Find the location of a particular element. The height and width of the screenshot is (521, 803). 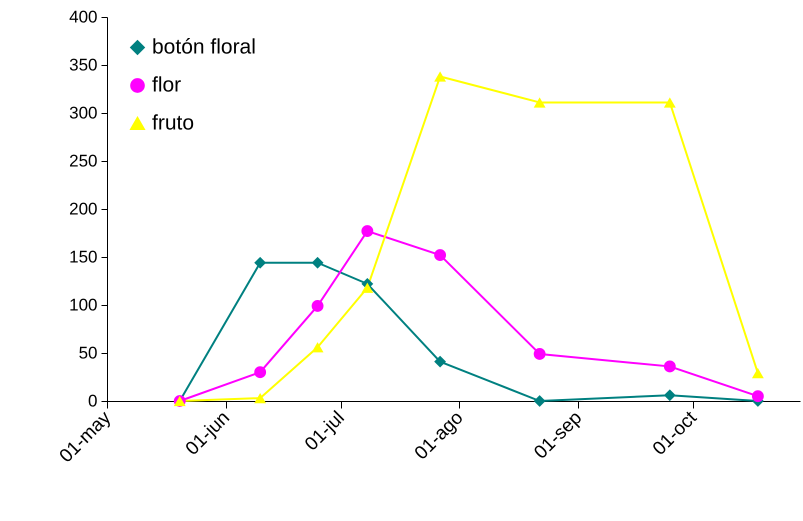

y-tick-label: 200 is located at coordinates (83, 209).